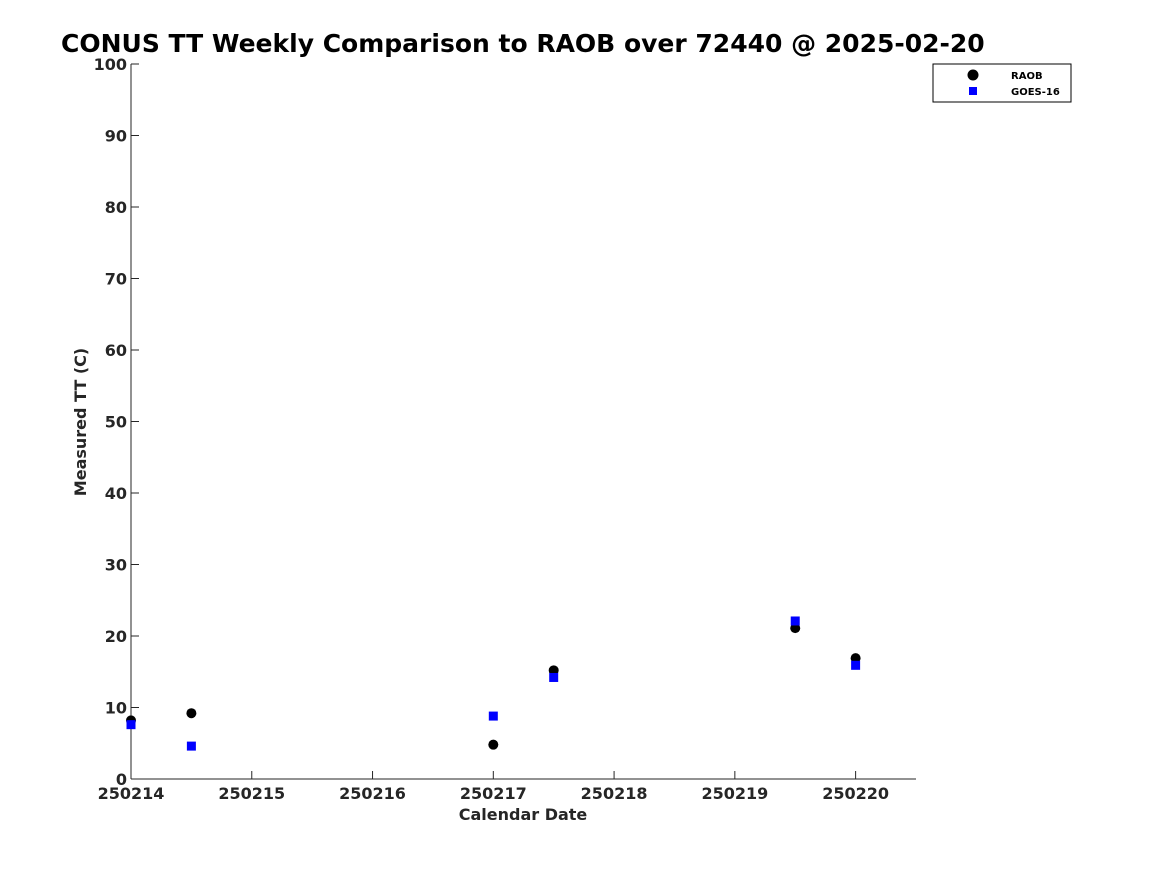 Image resolution: width=1167 pixels, height=875 pixels. I want to click on legend-goes16-marker, so click(973, 91).